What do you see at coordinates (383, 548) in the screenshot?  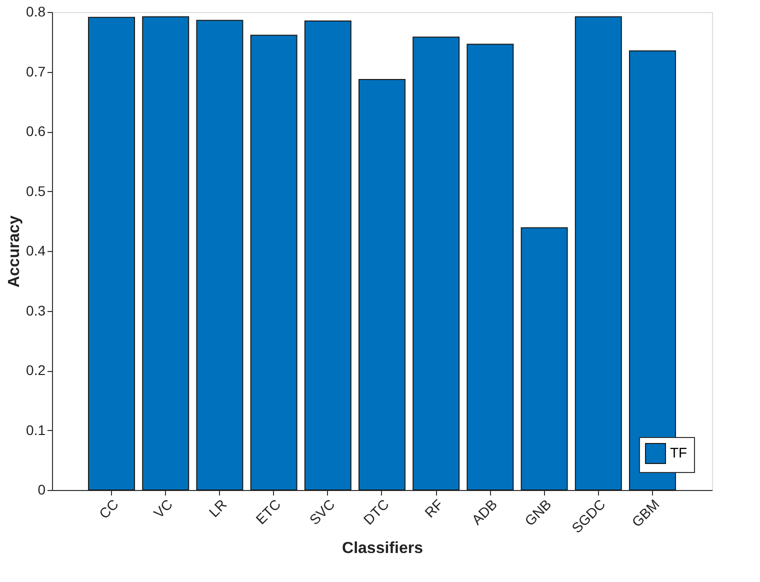 I see `x-axis-title: Classifiers` at bounding box center [383, 548].